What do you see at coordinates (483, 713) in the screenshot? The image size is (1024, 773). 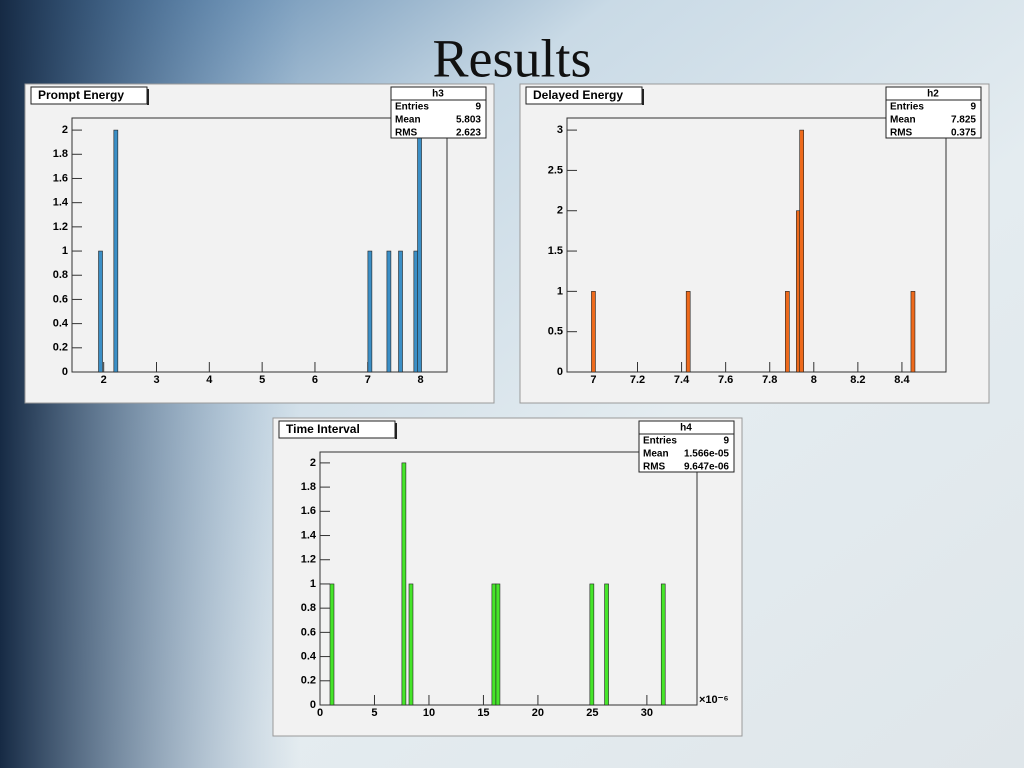 I see `x-tick-label: 15` at bounding box center [483, 713].